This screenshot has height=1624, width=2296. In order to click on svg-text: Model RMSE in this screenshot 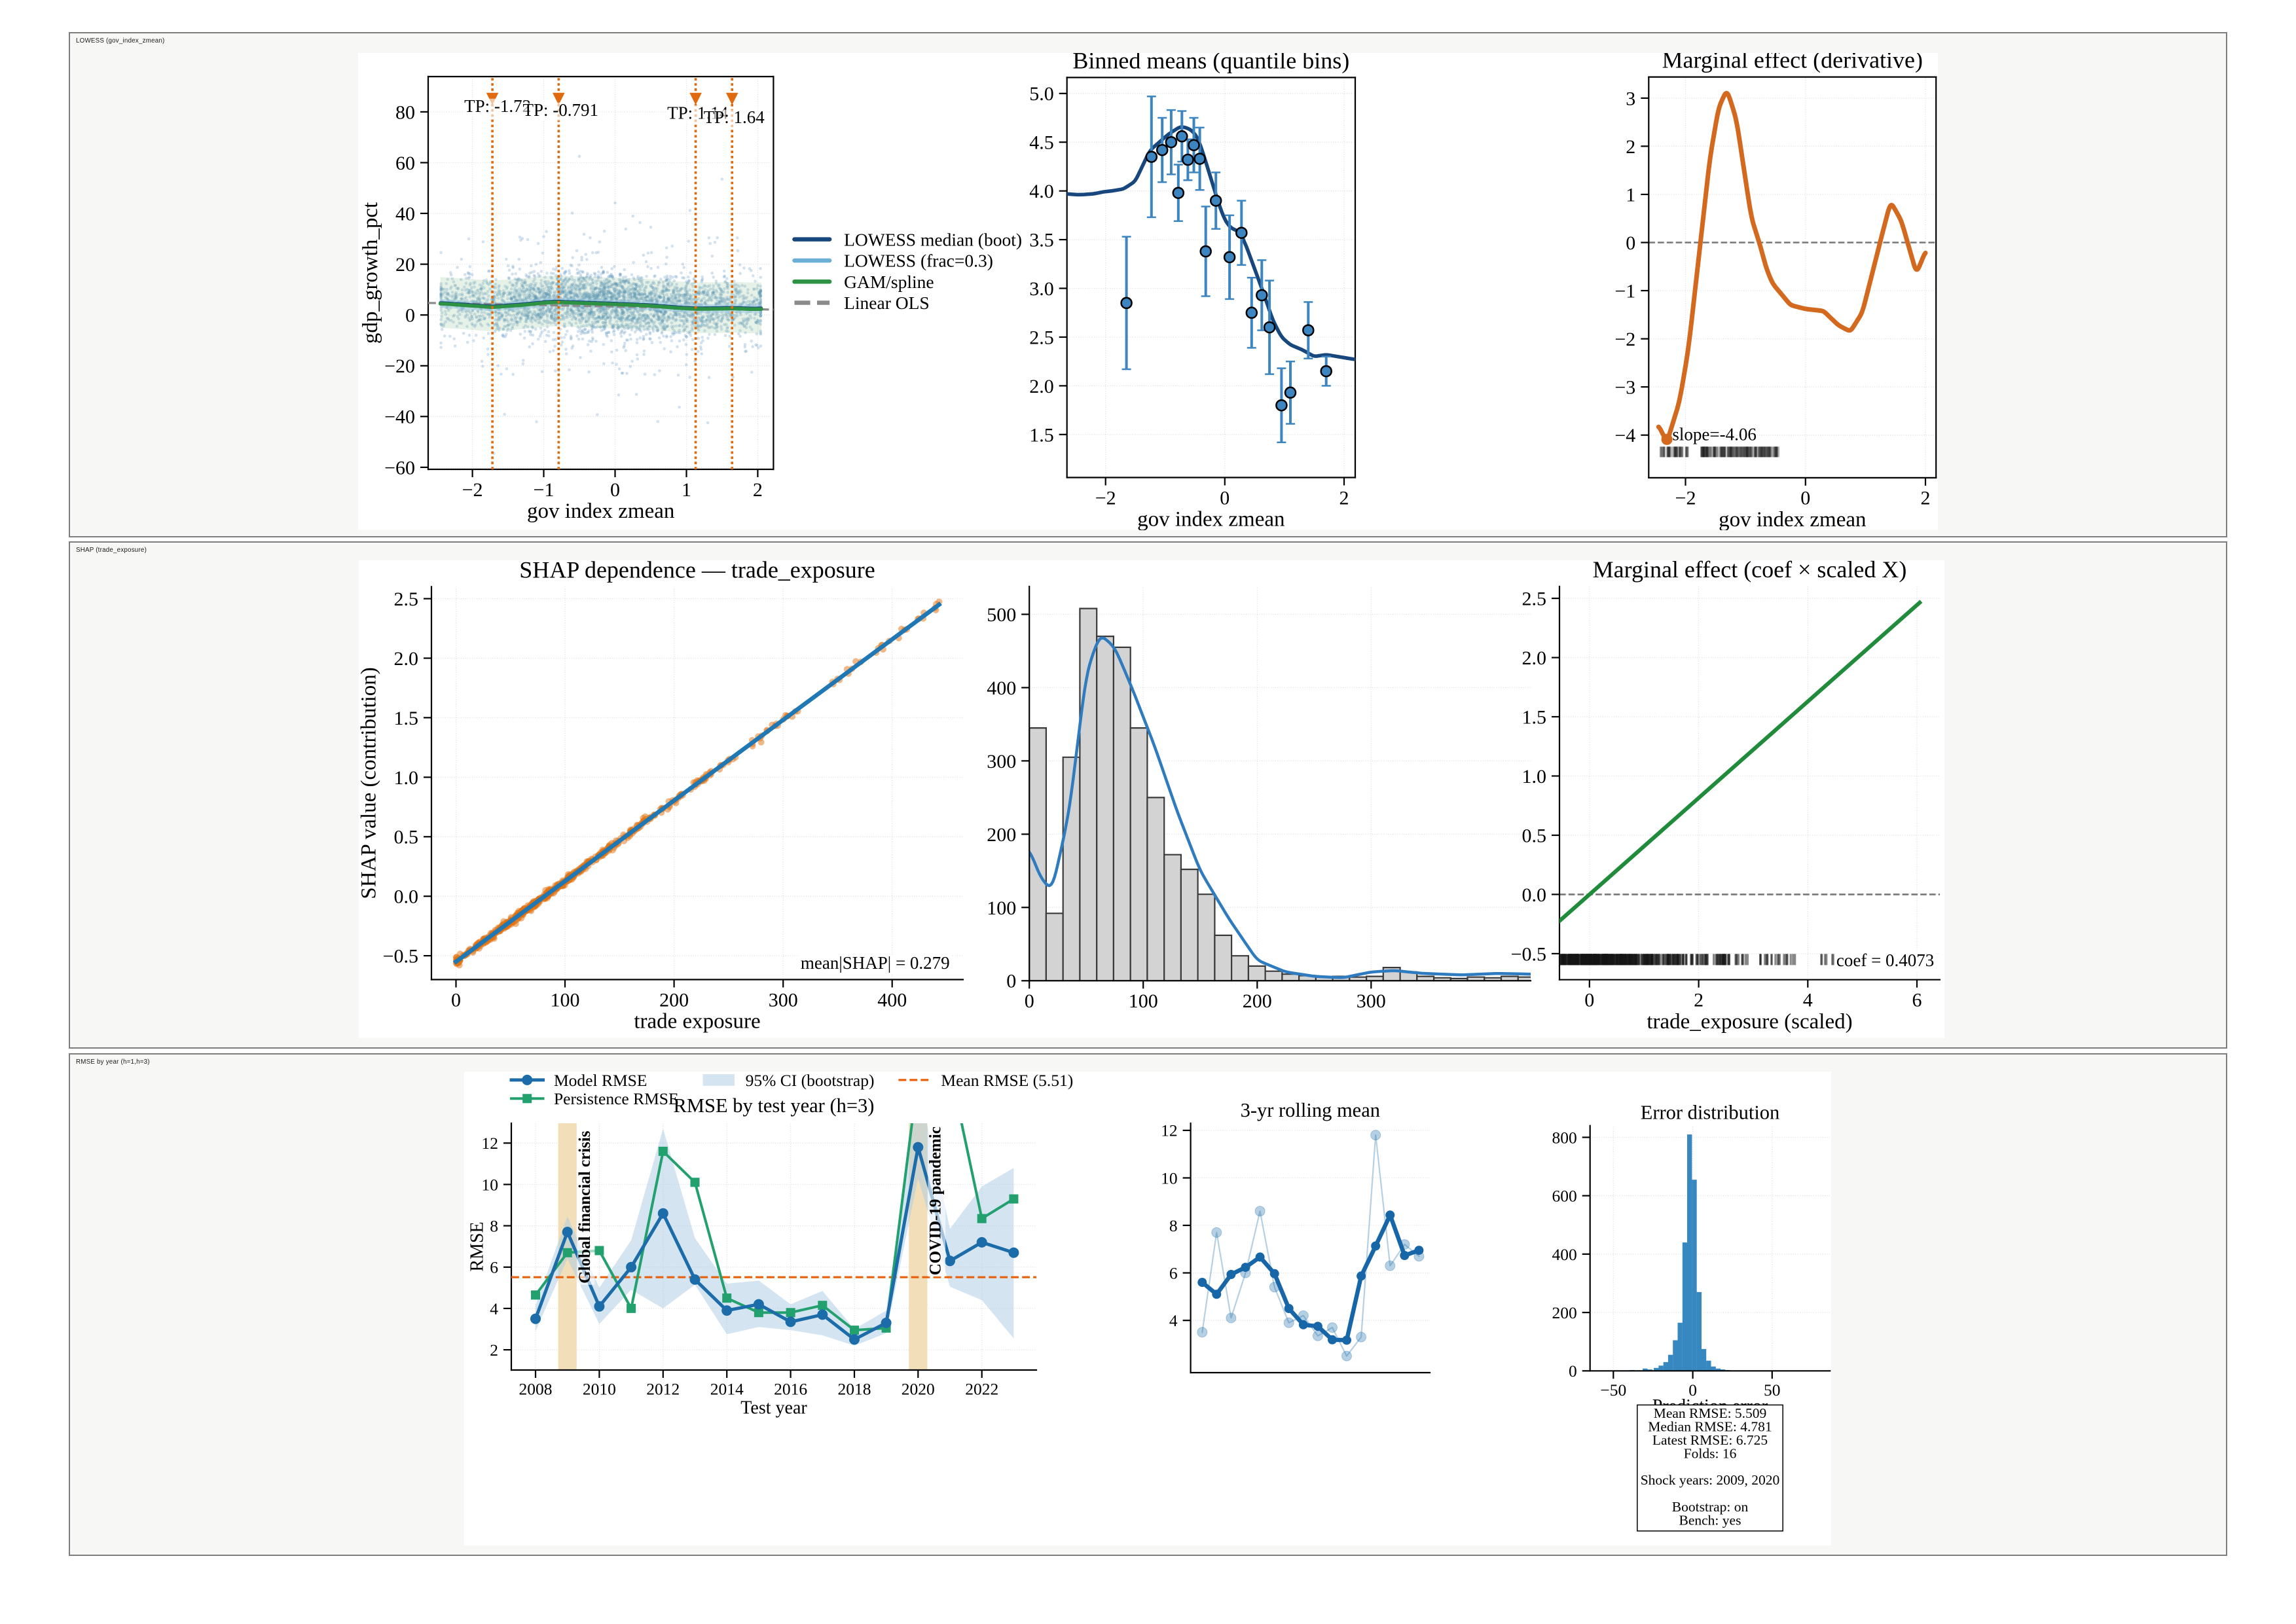, I will do `click(600, 1081)`.